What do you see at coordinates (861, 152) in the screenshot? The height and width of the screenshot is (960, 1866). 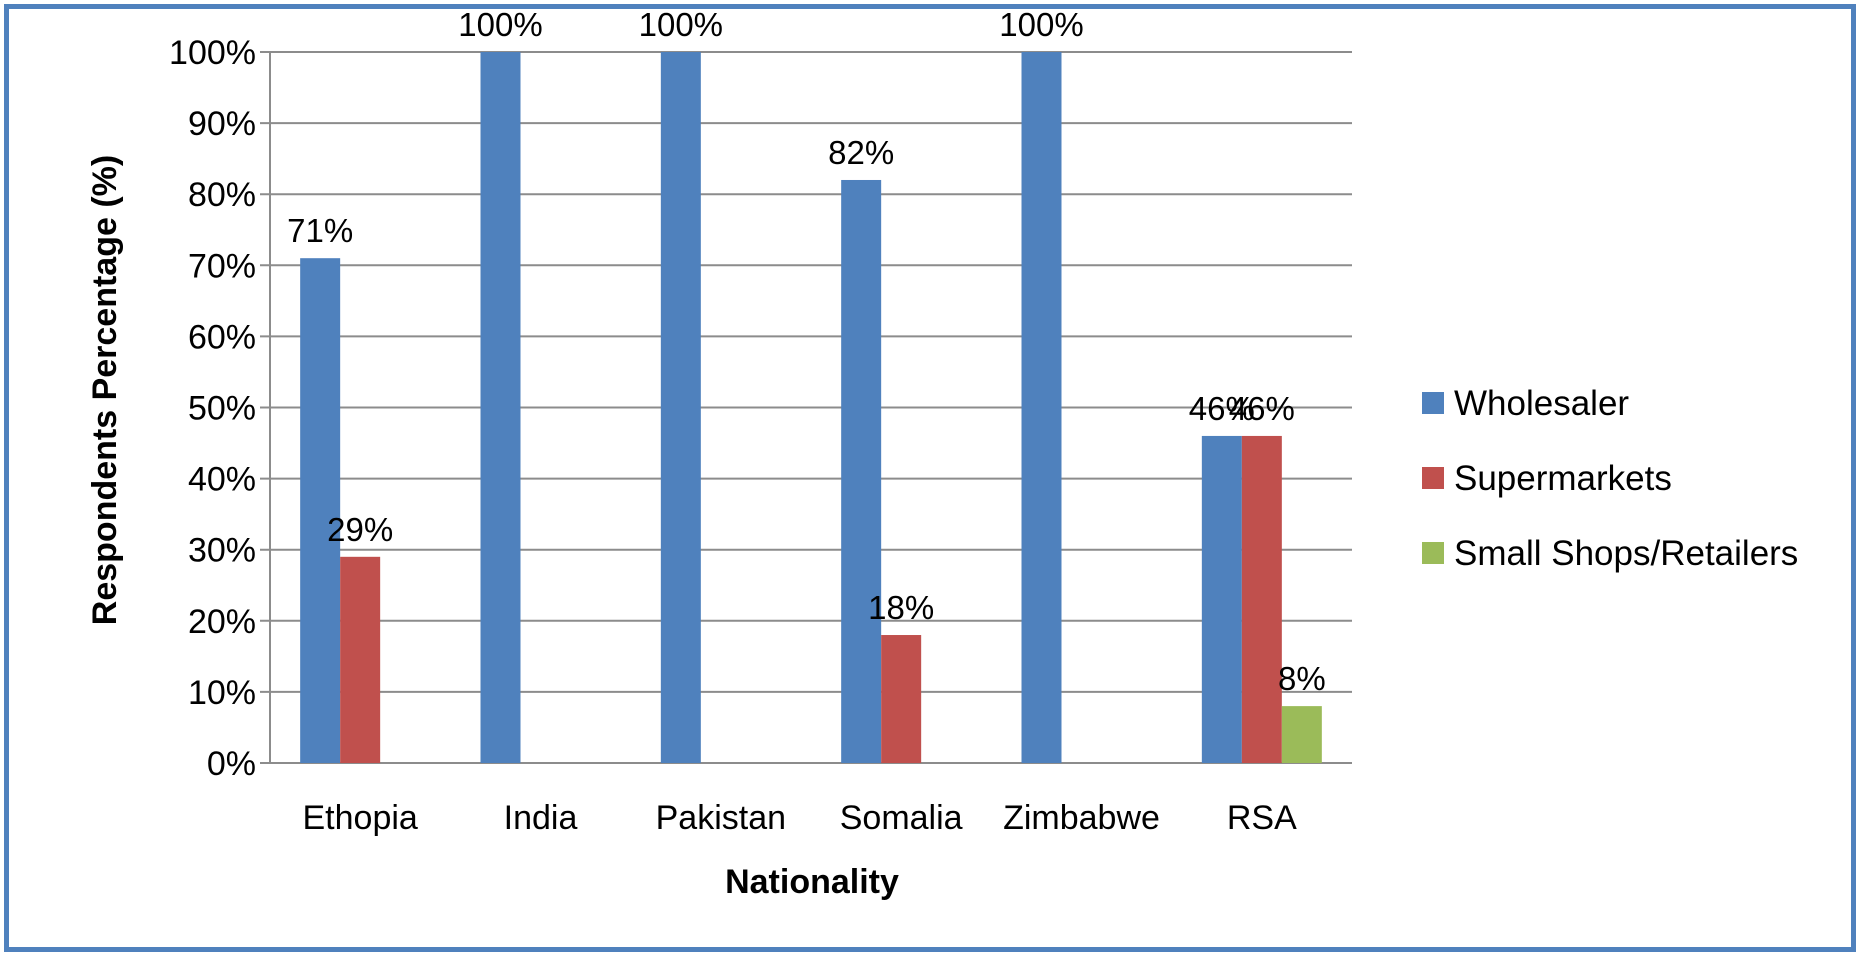 I see `data-label: 82%` at bounding box center [861, 152].